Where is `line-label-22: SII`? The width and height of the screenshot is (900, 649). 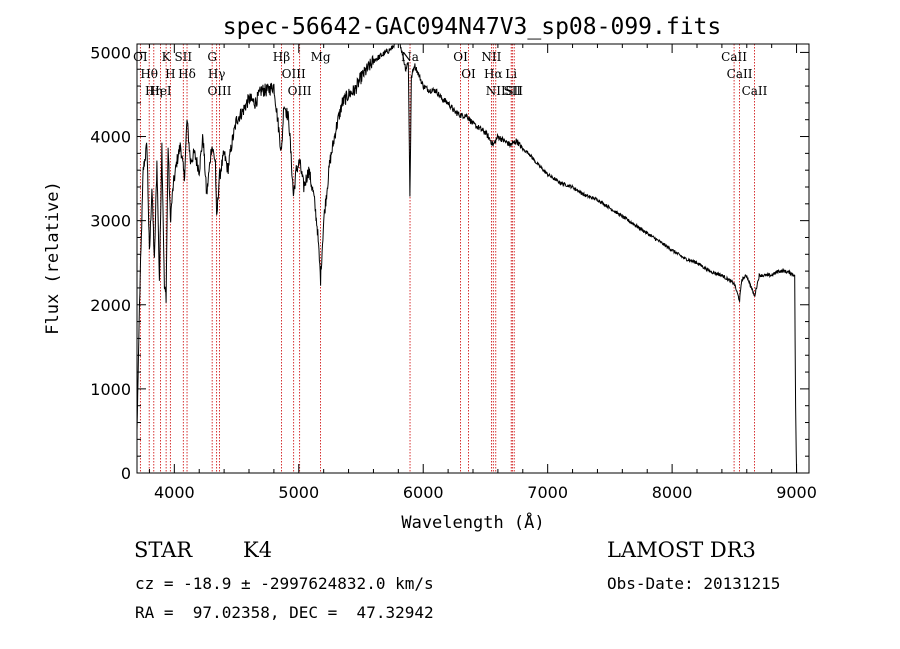
line-label-22: SII is located at coordinates (512, 91).